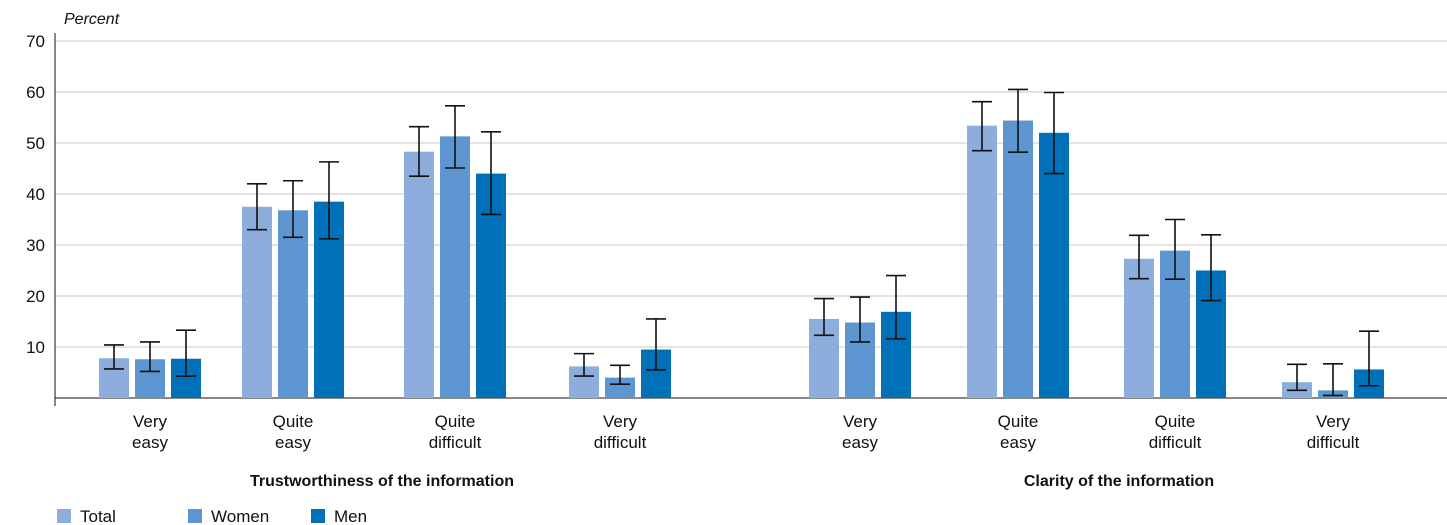 The image size is (1447, 525). What do you see at coordinates (1119, 481) in the screenshot?
I see `group-title-1: Clarity of the information` at bounding box center [1119, 481].